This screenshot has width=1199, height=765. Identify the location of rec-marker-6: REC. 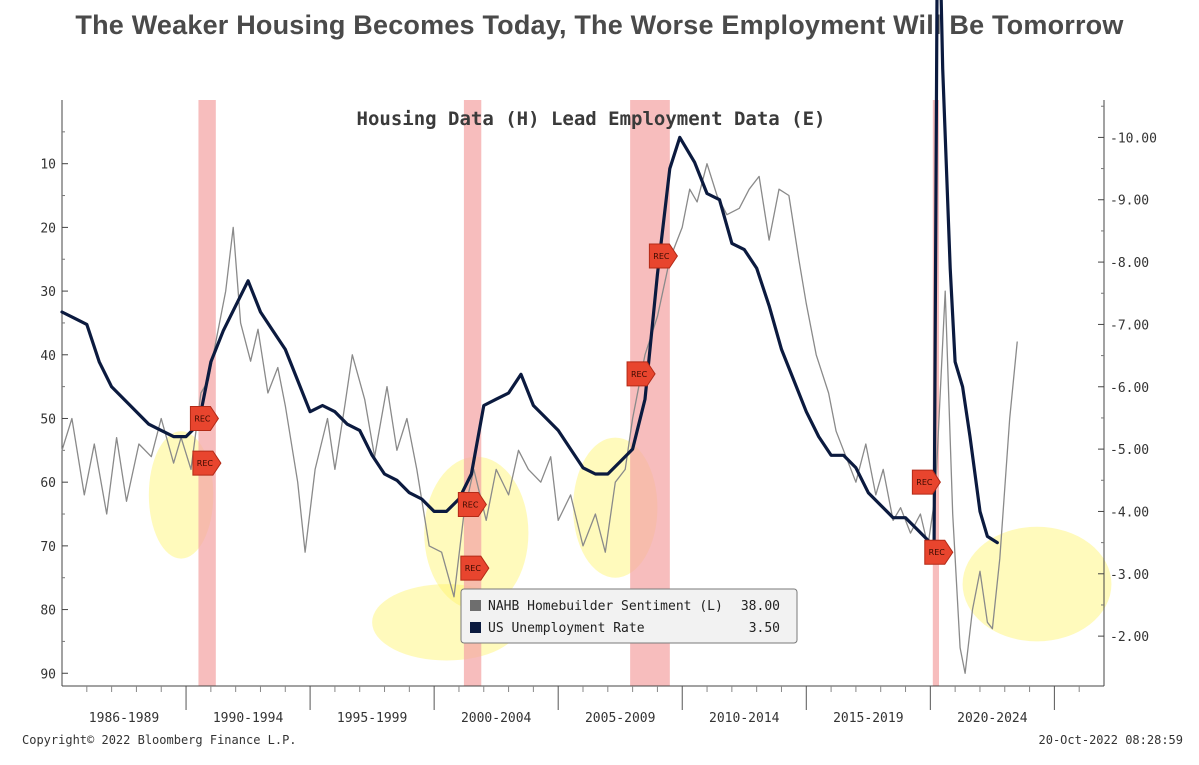
(926, 482).